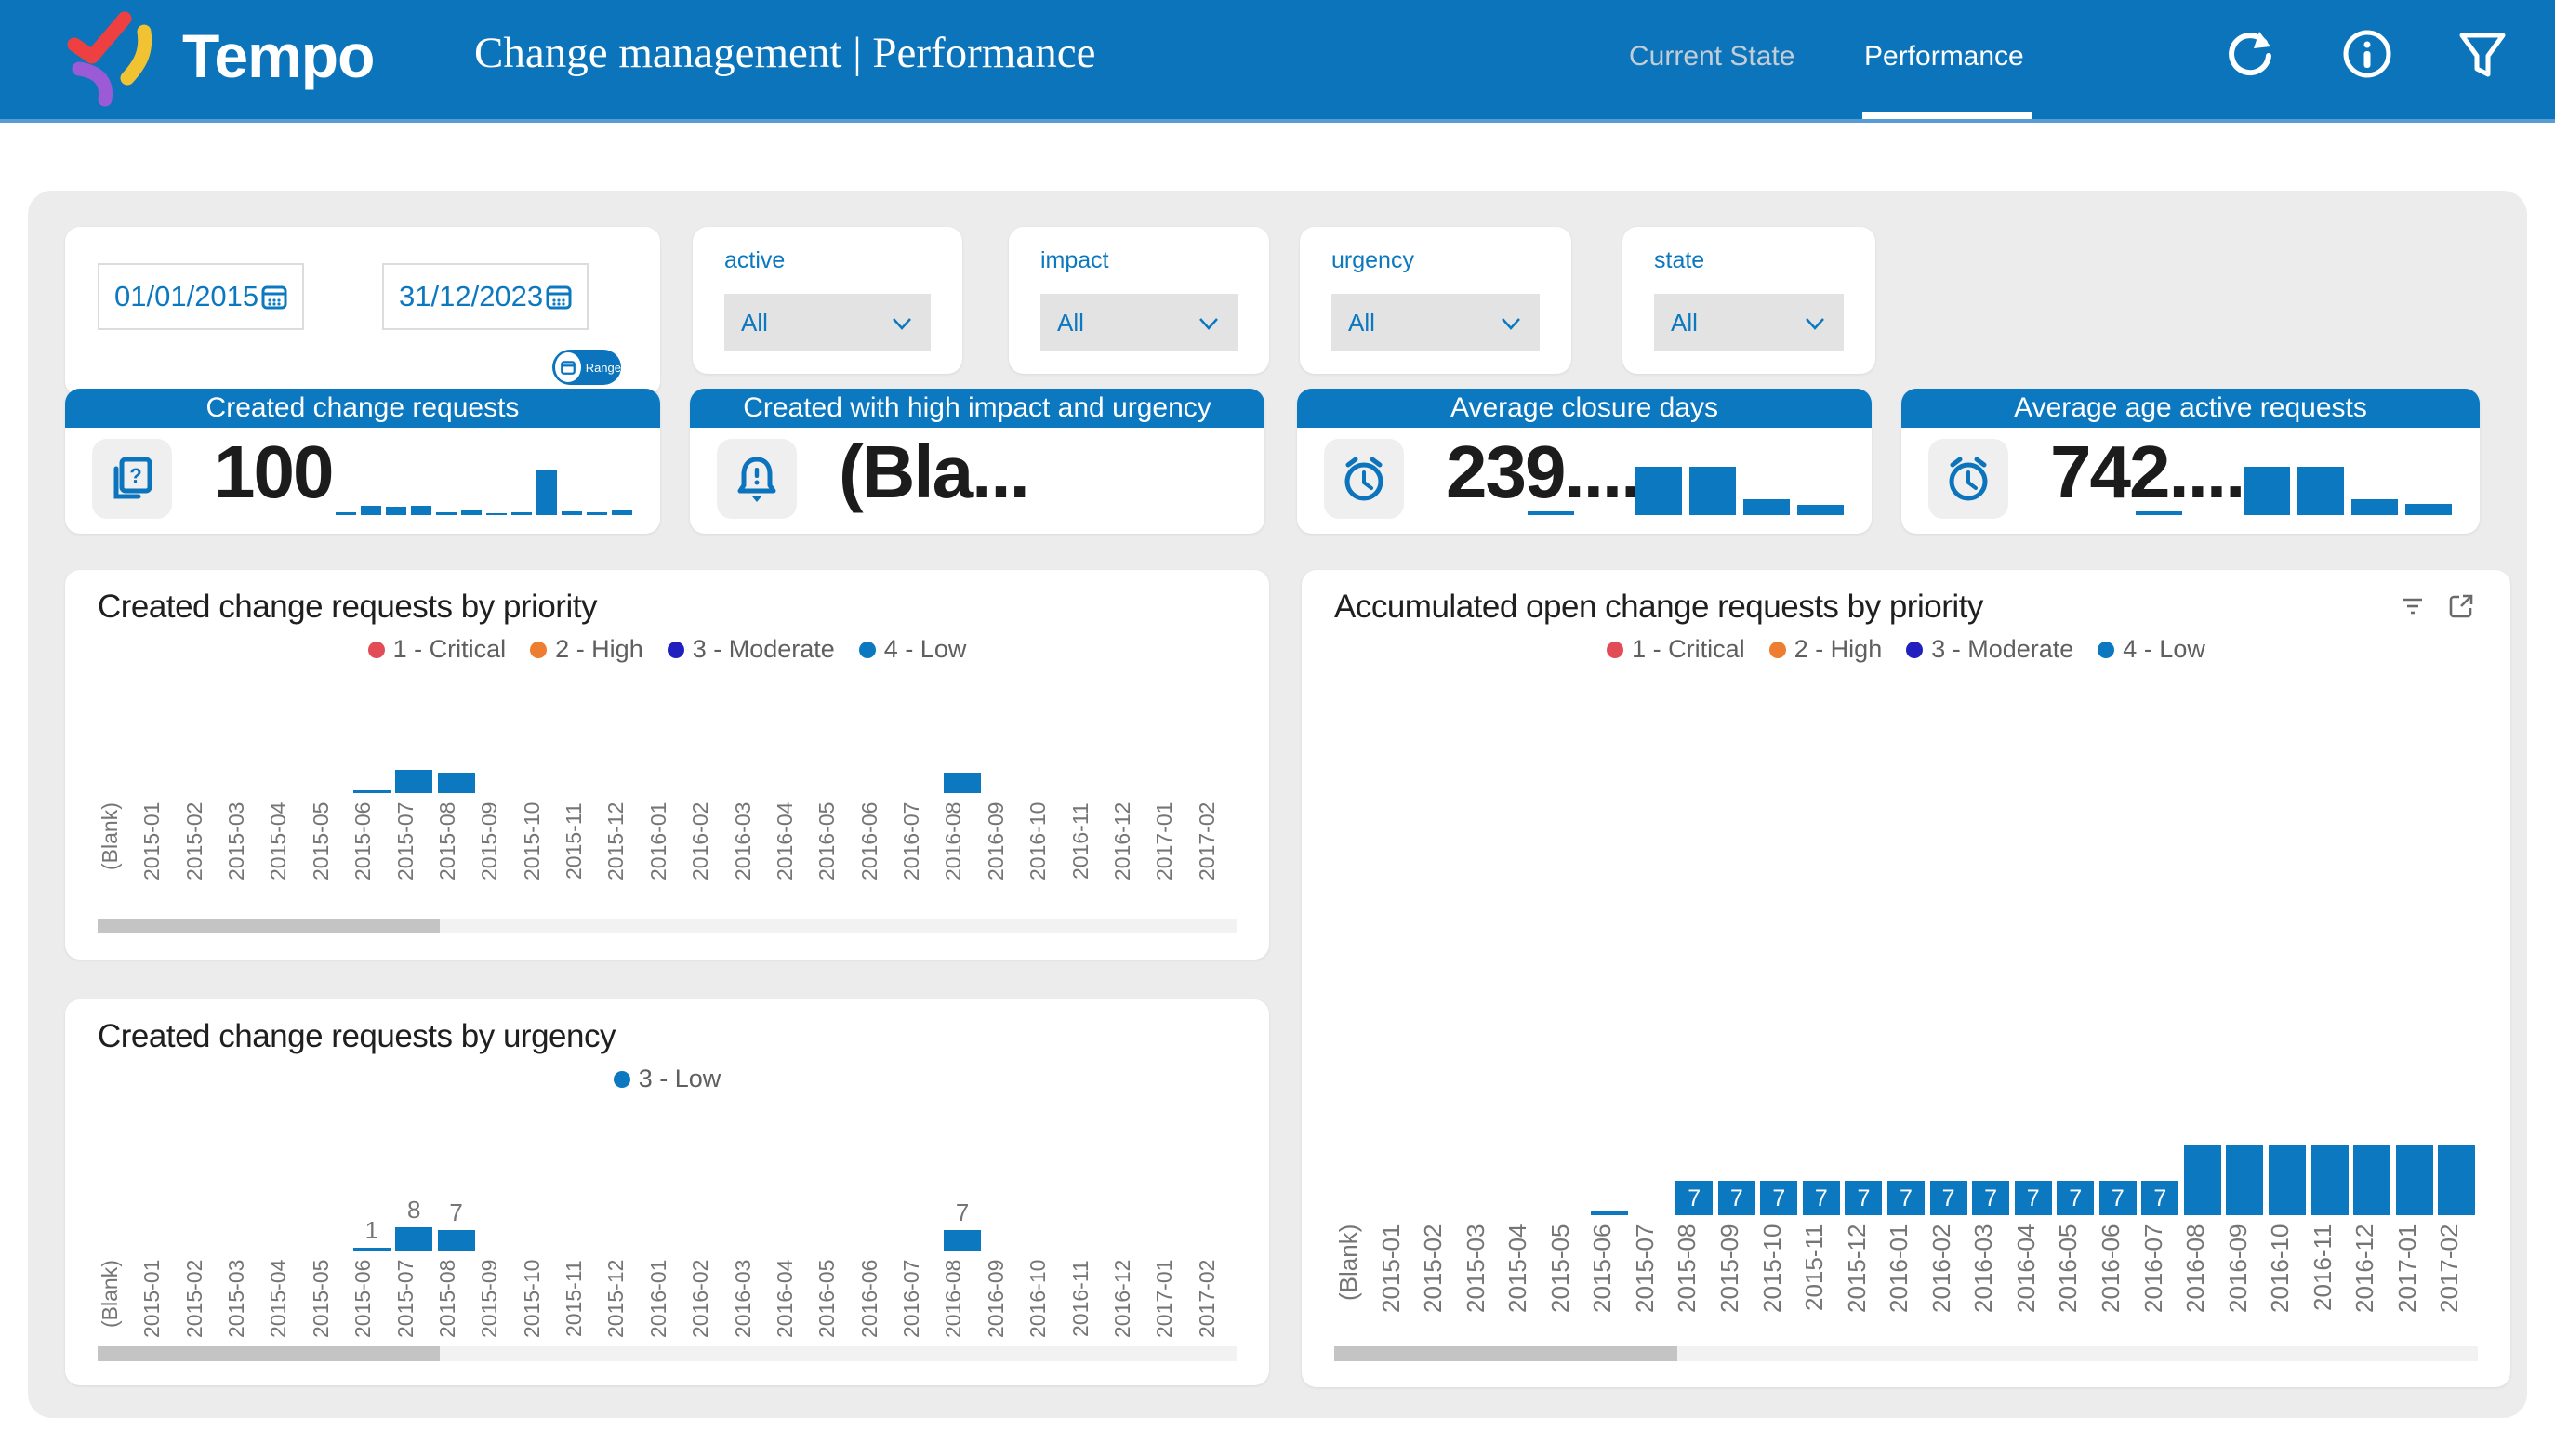  What do you see at coordinates (667, 1079) in the screenshot?
I see `legend-item: 3 - Low` at bounding box center [667, 1079].